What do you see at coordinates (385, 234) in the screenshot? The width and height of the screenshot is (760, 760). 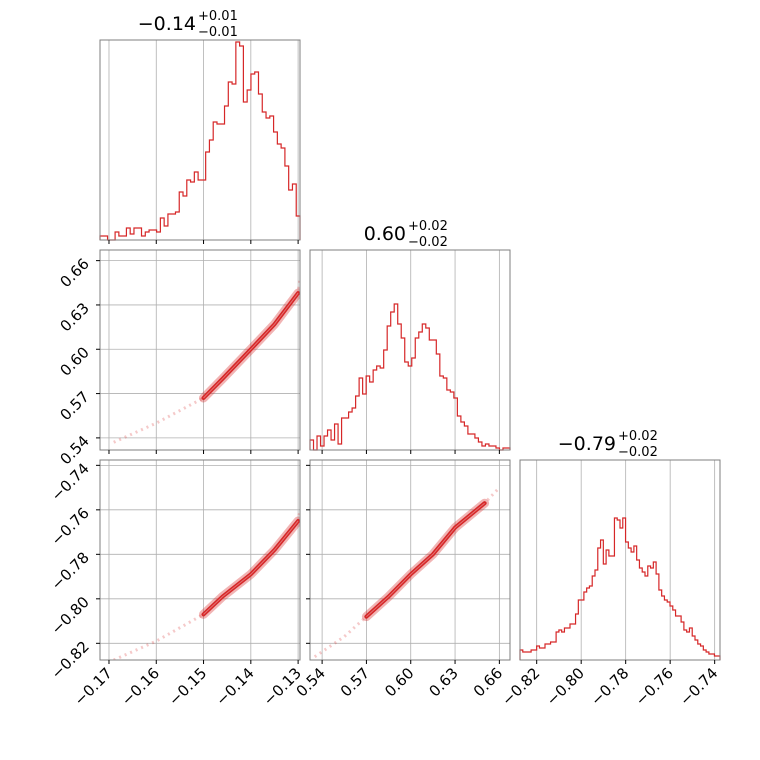 I see `param-title-1: 0.60` at bounding box center [385, 234].